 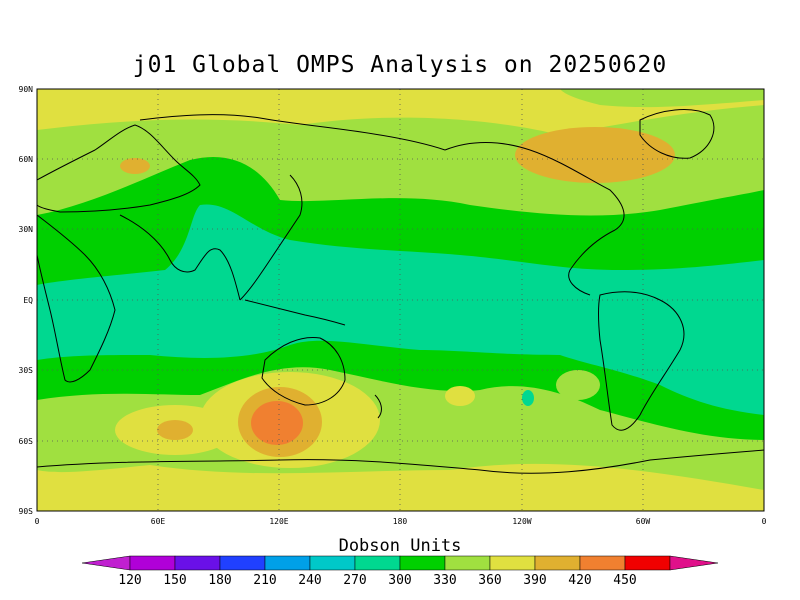 What do you see at coordinates (399, 580) in the screenshot?
I see `colorbar-tick-label: 300` at bounding box center [399, 580].